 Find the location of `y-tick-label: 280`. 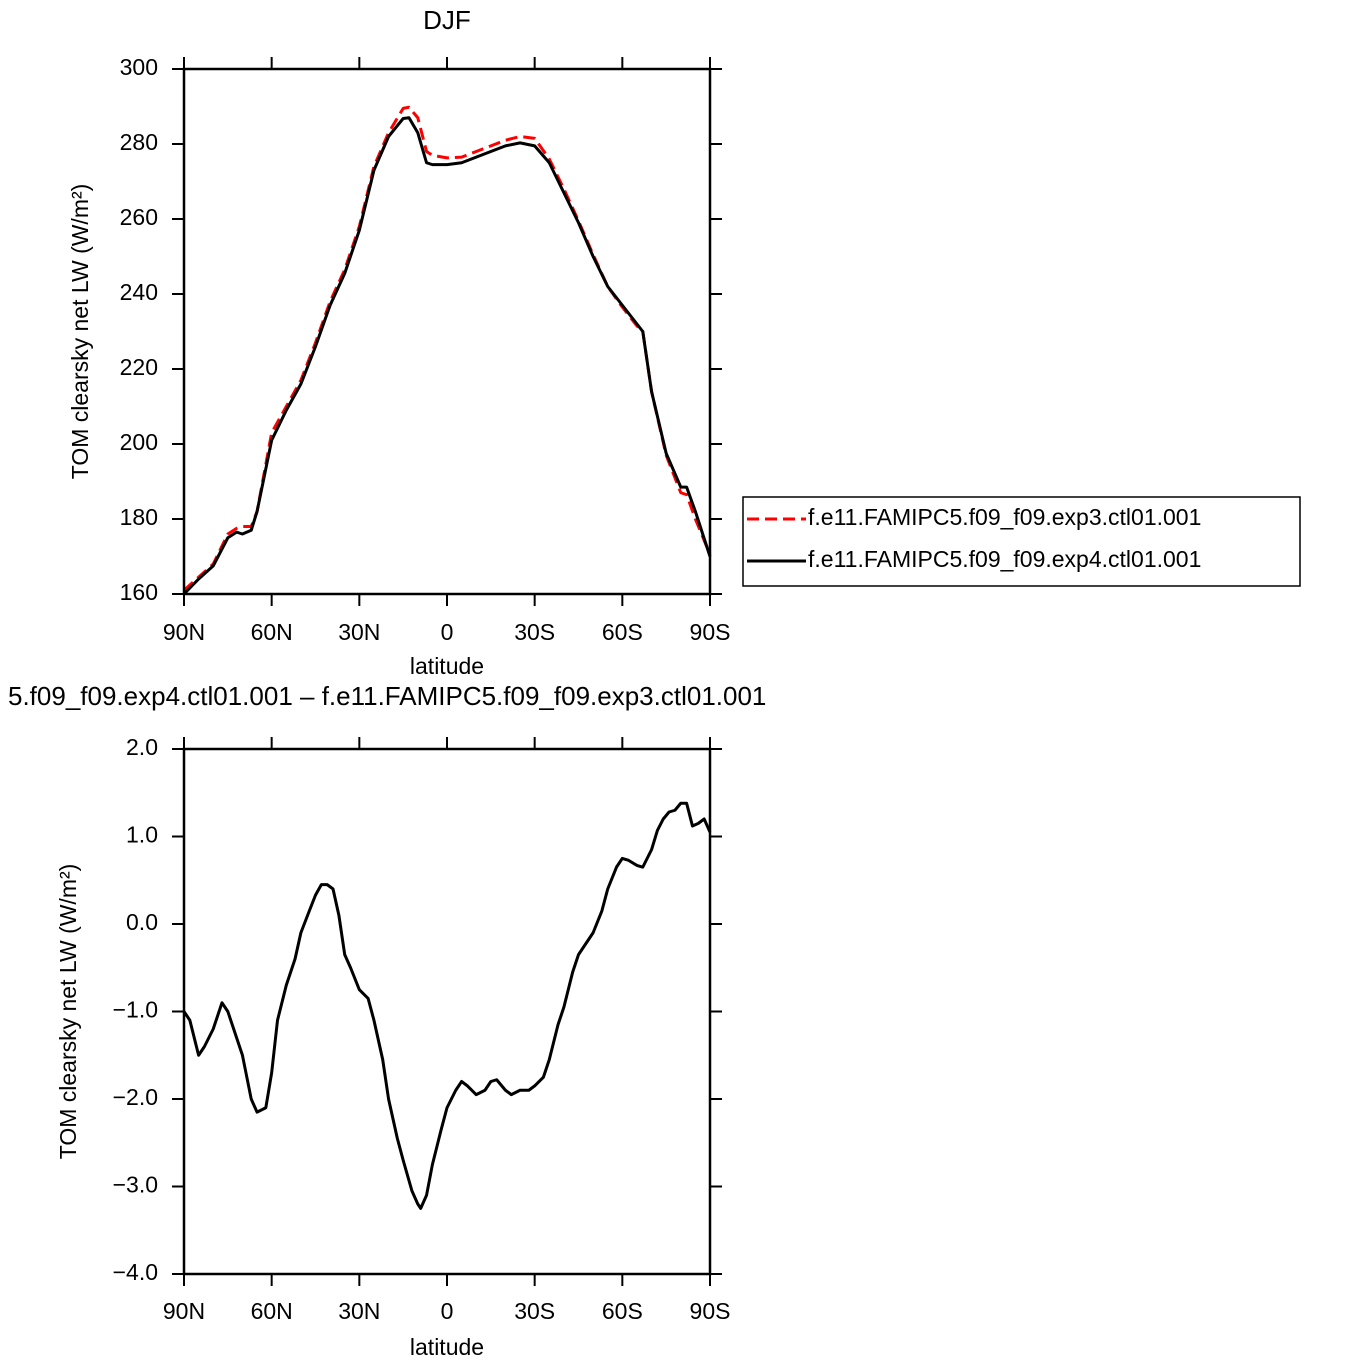

y-tick-label: 280 is located at coordinates (139, 142).